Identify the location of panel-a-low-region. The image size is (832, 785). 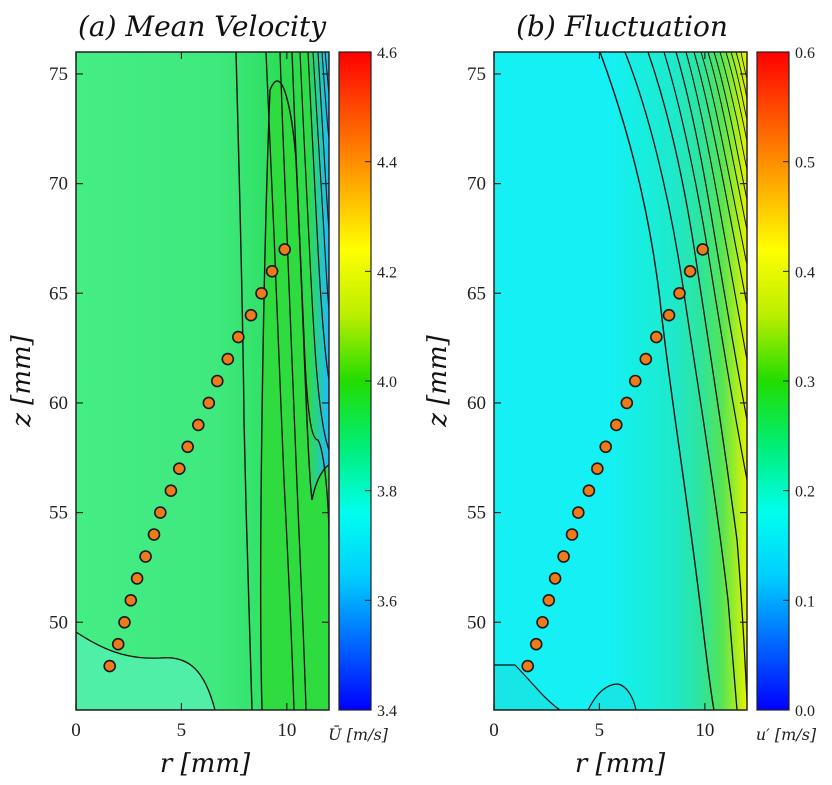
(146, 670).